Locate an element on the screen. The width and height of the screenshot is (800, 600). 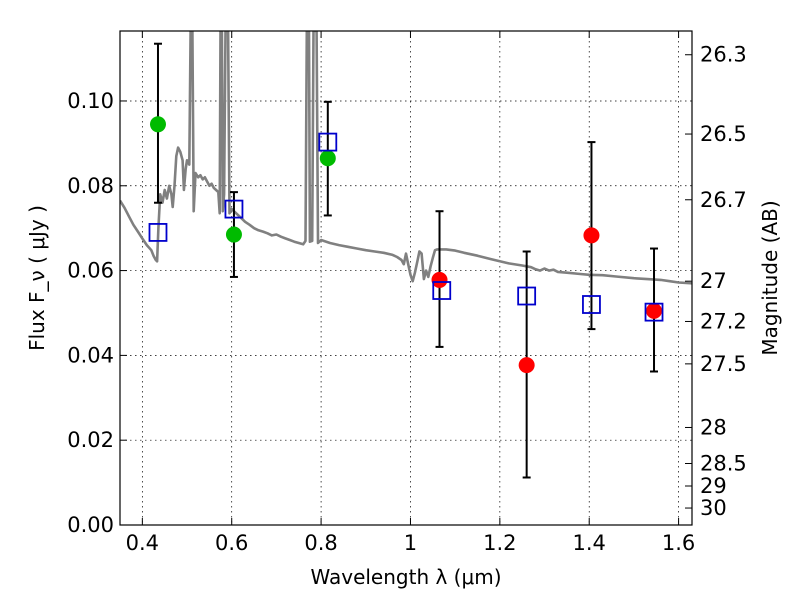
x-tick-label: 1 is located at coordinates (410, 543).